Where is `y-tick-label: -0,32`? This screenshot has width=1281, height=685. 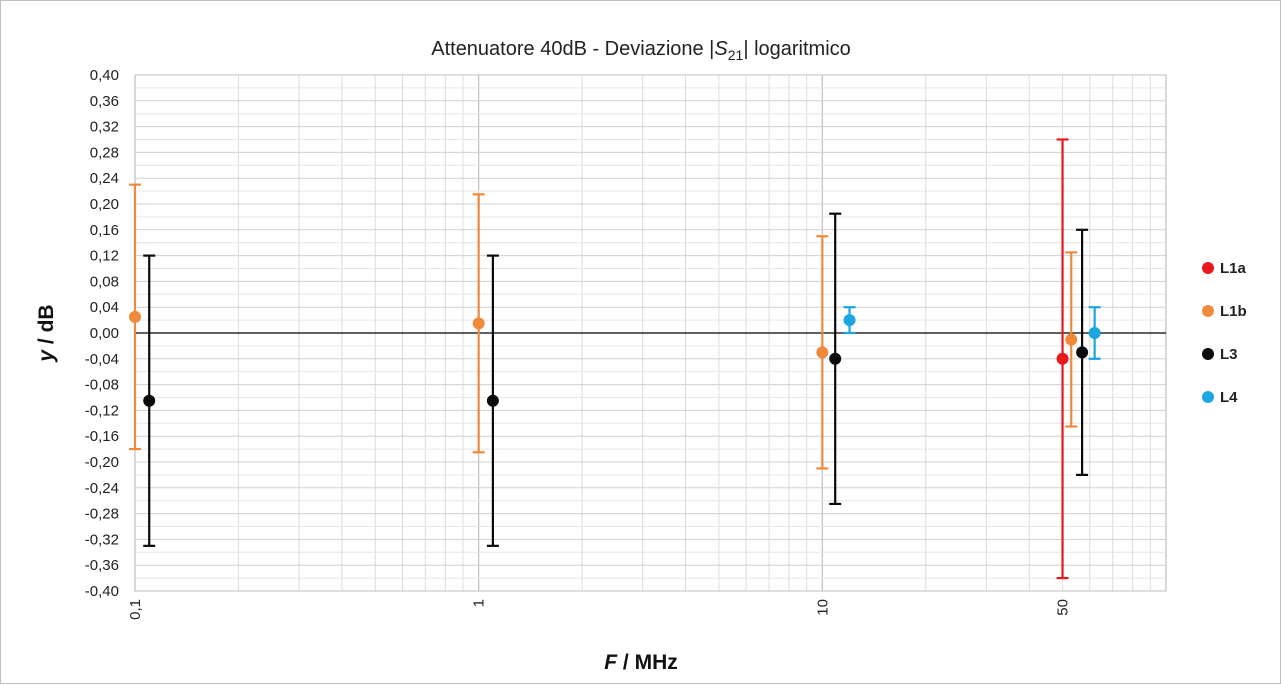
y-tick-label: -0,32 is located at coordinates (102, 539).